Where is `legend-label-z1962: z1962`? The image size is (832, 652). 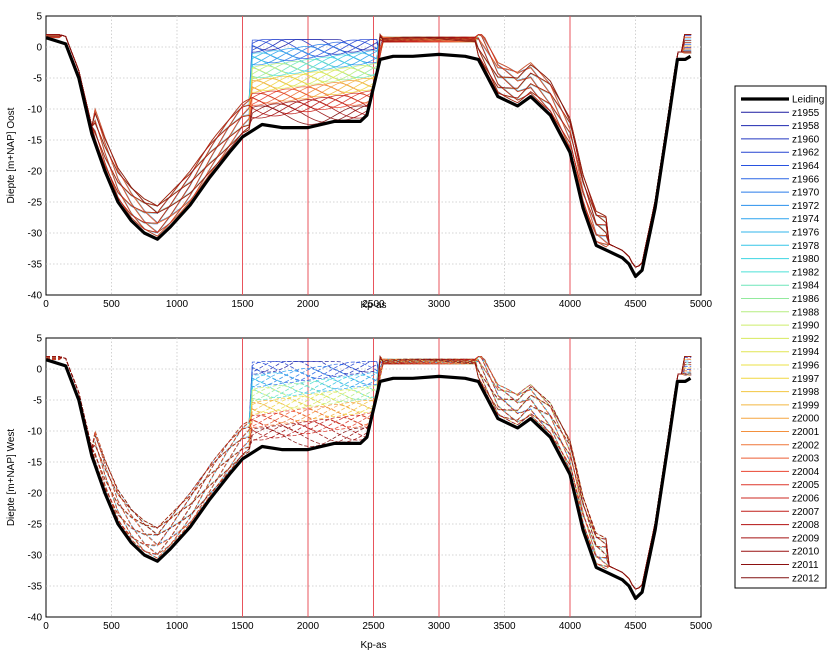 legend-label-z1962: z1962 is located at coordinates (806, 153).